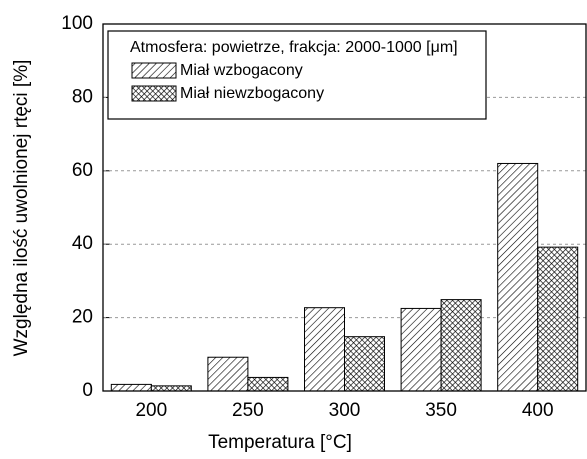  Describe the element at coordinates (82, 170) in the screenshot. I see `y-tick-label: 60` at that location.